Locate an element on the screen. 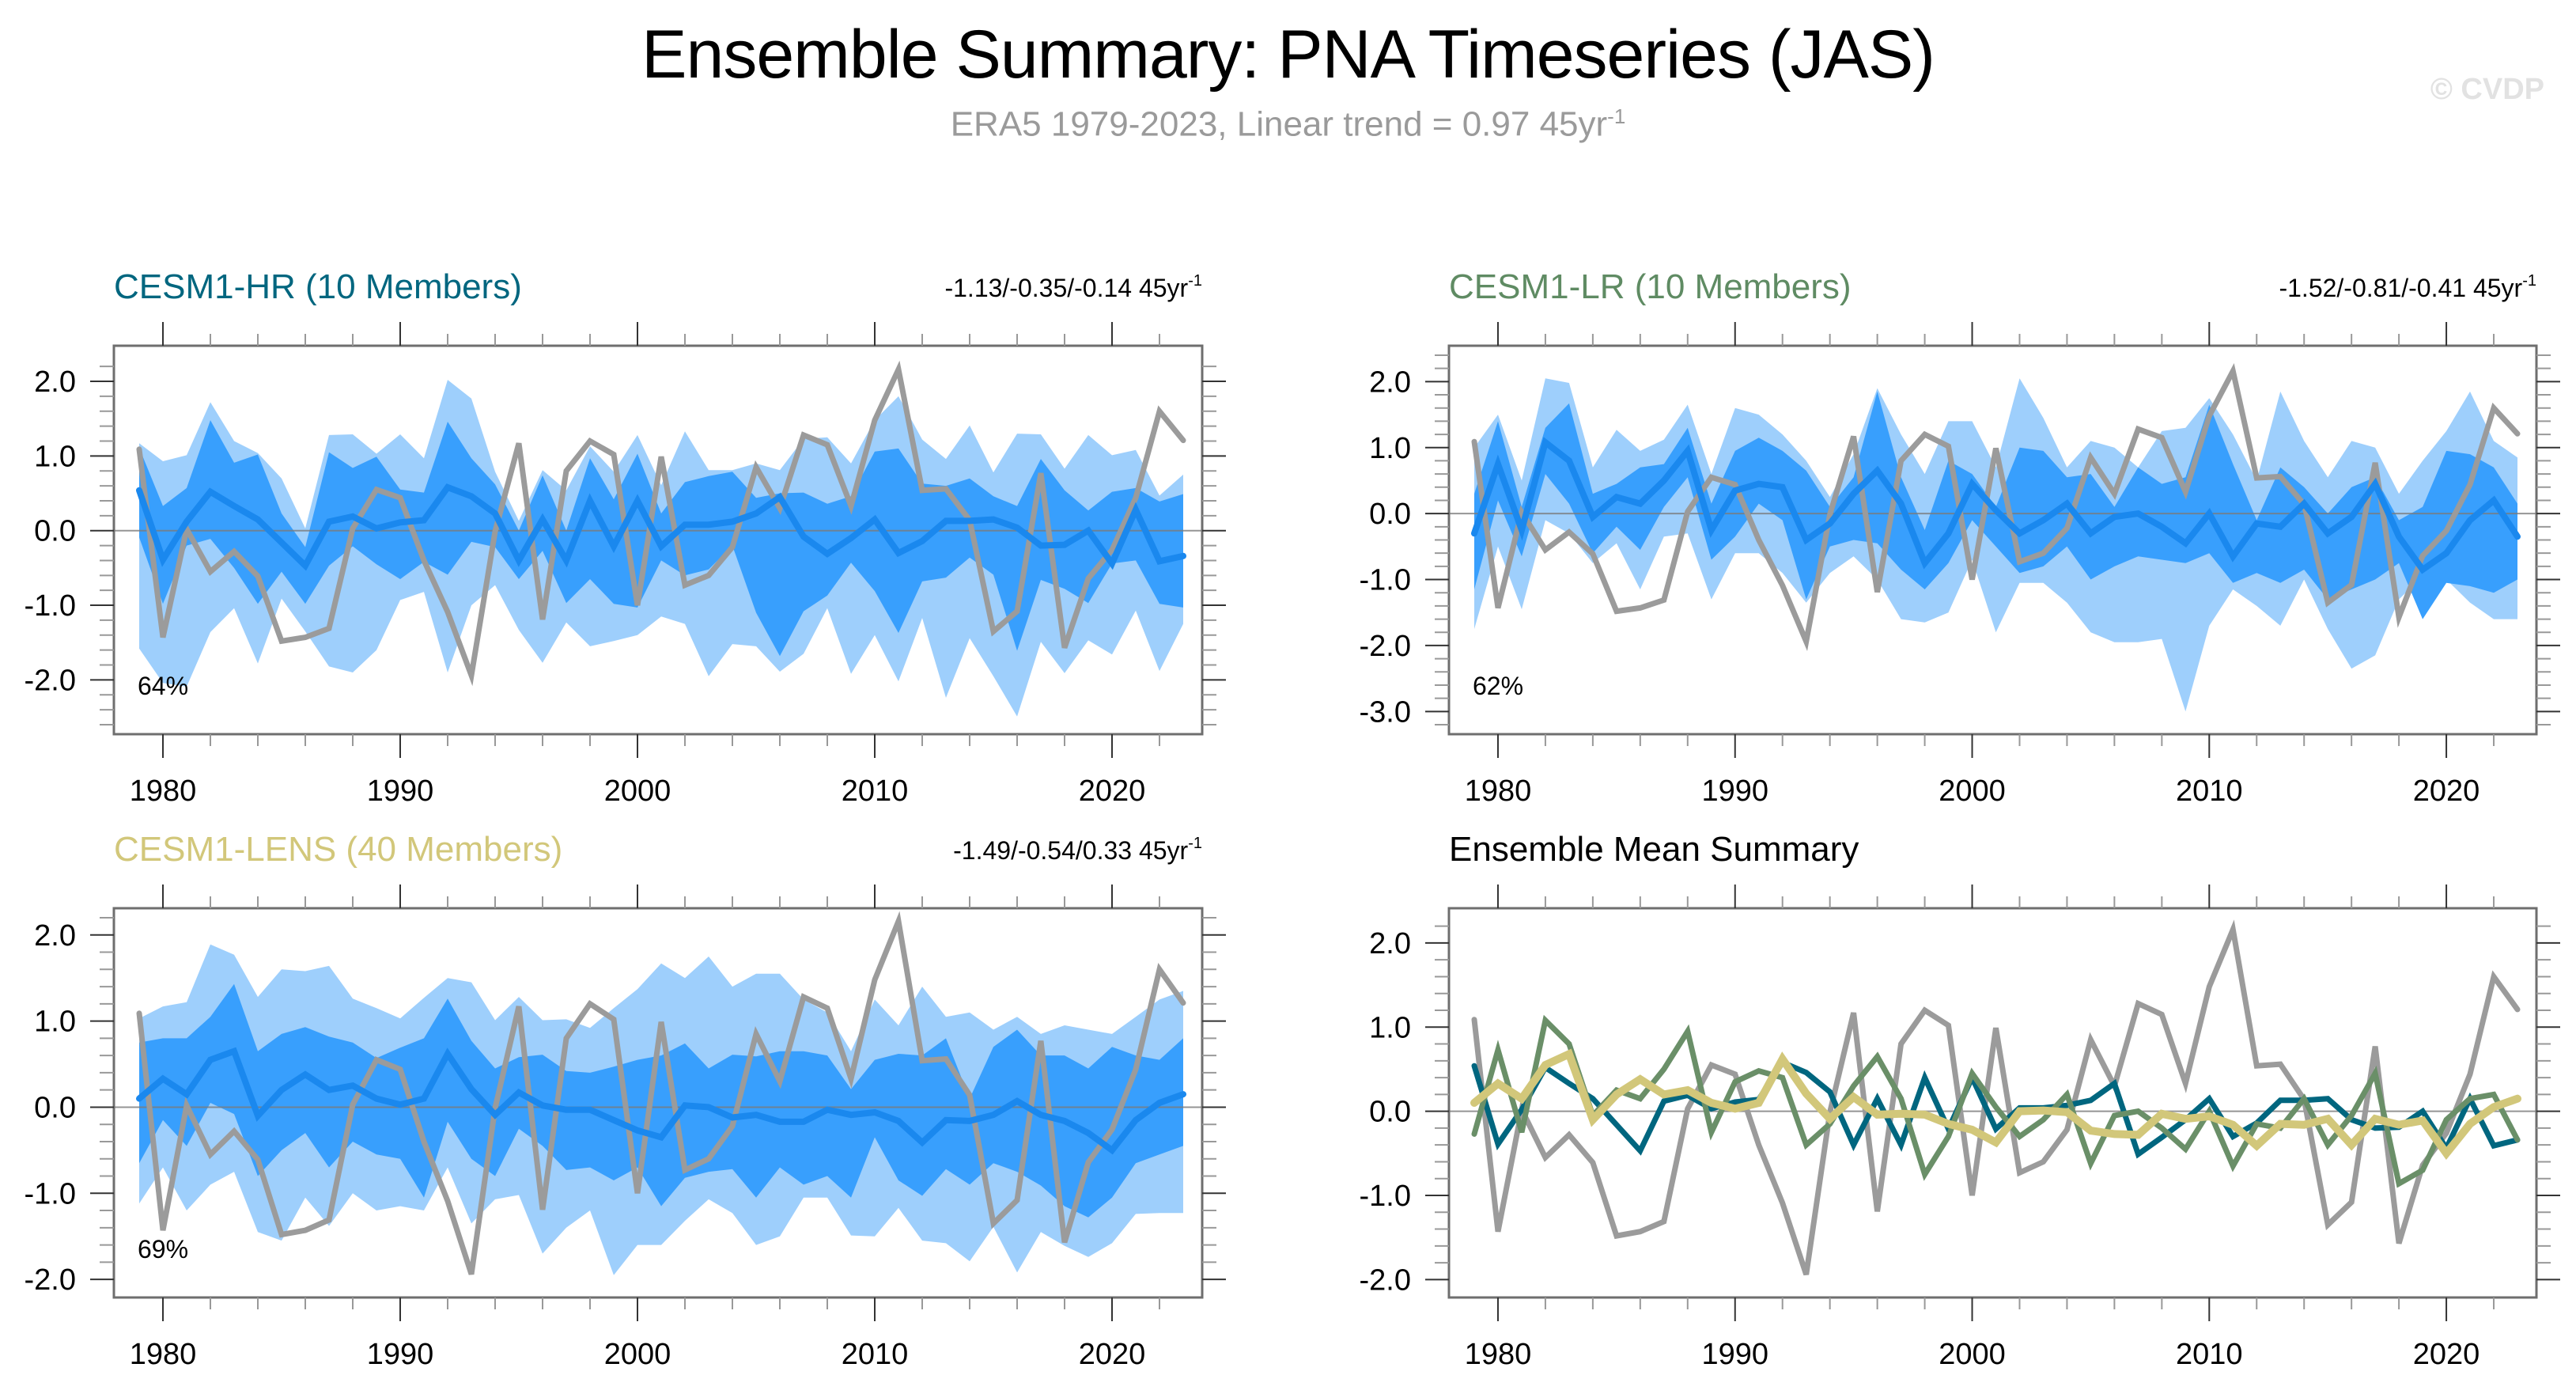 This screenshot has width=2576, height=1394. percent-label: 64% is located at coordinates (163, 686).